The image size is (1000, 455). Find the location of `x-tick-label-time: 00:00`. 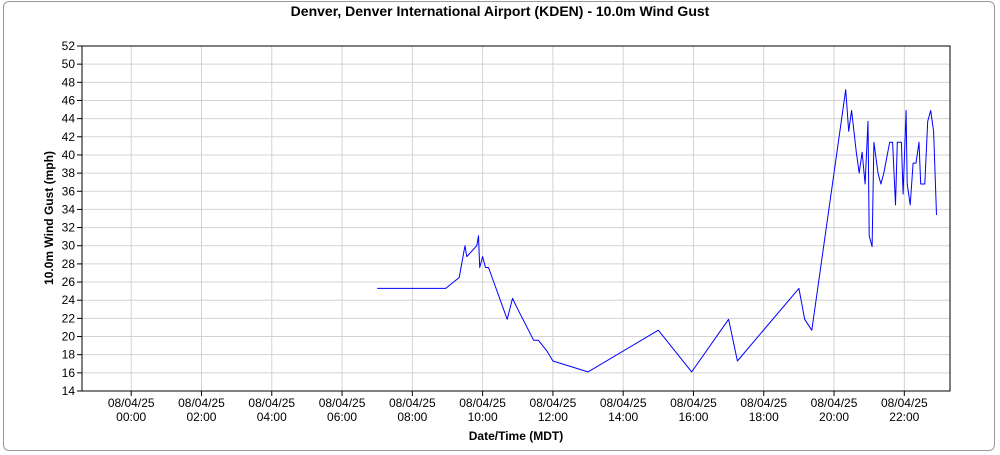

x-tick-label-time: 00:00 is located at coordinates (131, 417).